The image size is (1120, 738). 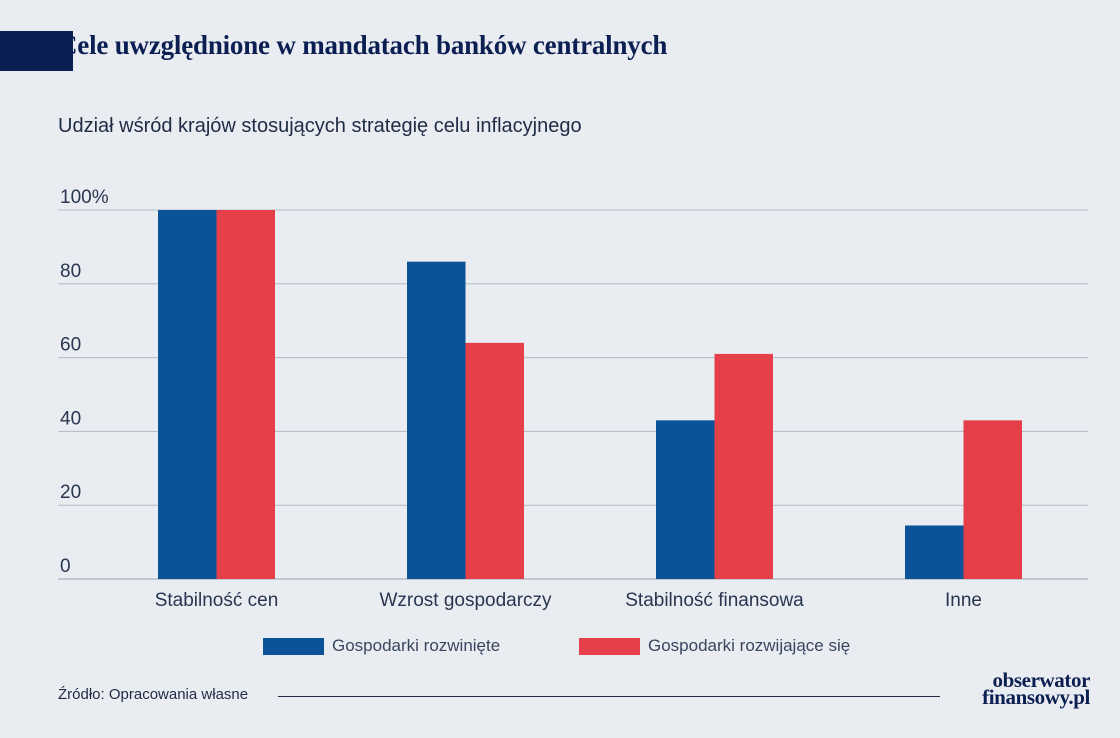 What do you see at coordinates (609, 646) in the screenshot?
I see `legend-swatch-developing` at bounding box center [609, 646].